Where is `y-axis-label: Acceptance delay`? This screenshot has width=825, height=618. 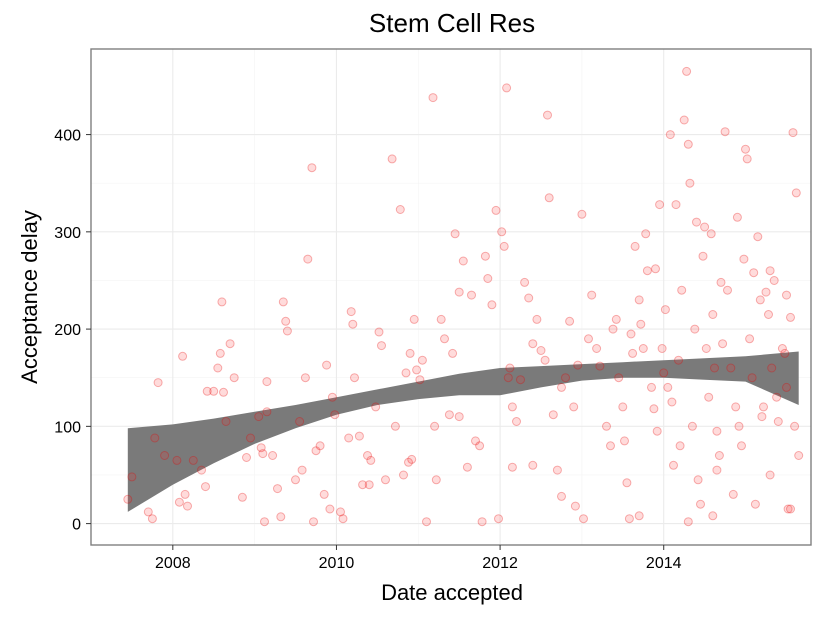
y-axis-label: Acceptance delay is located at coordinates (29, 297).